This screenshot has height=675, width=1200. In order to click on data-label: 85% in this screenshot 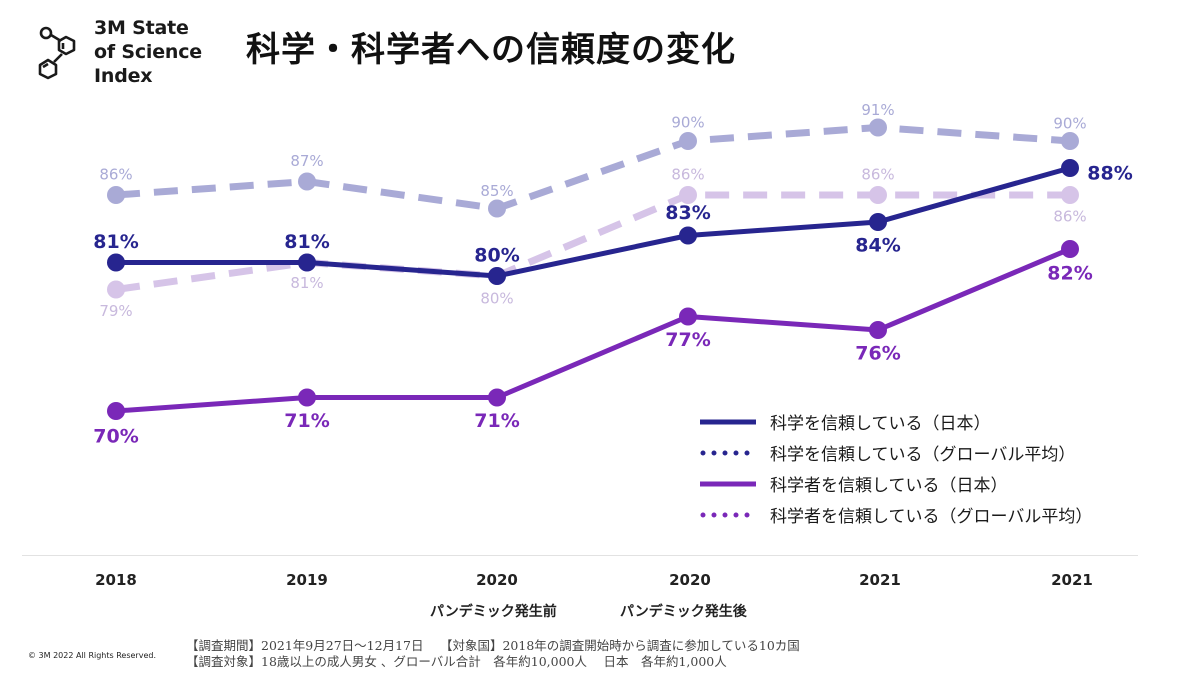, I will do `click(496, 191)`.